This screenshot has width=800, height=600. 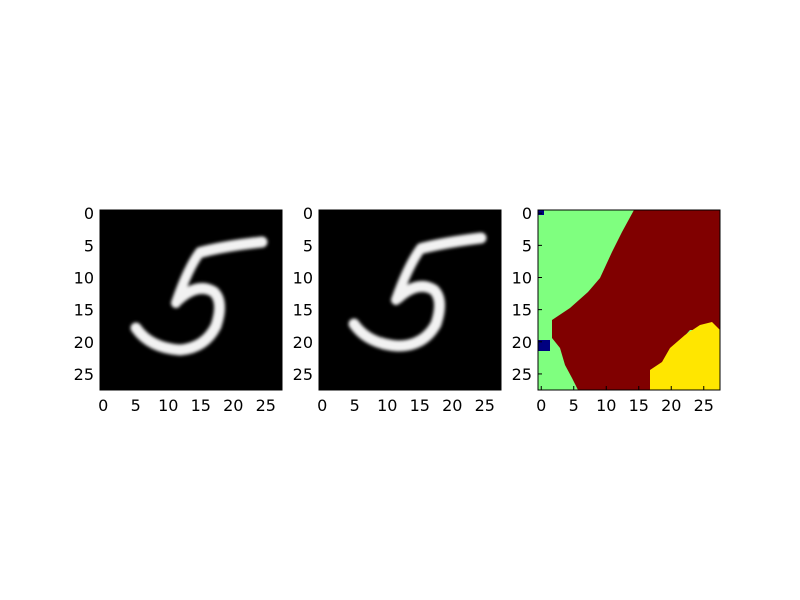 I want to click on panel-3-x-tick-label: 0, so click(x=541, y=405).